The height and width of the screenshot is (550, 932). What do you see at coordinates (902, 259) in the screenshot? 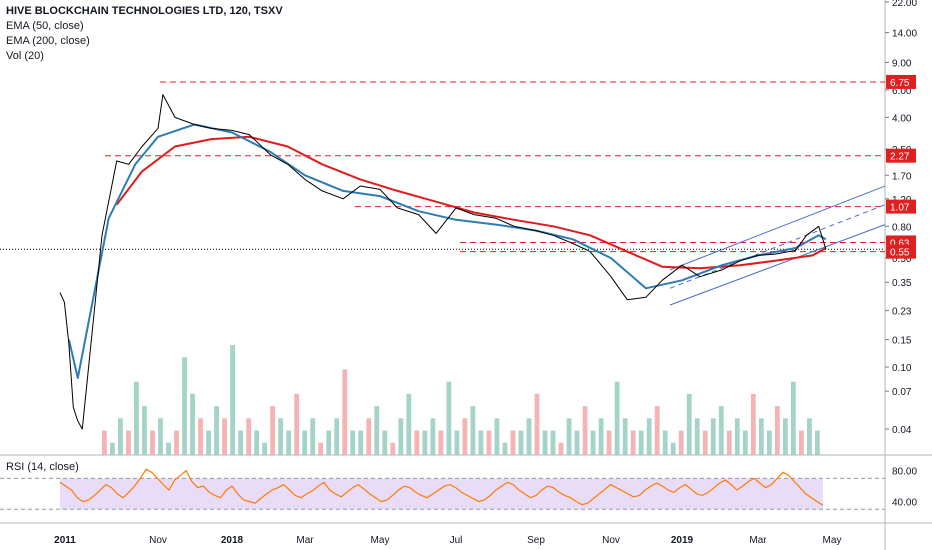
I see `price-tick-label: 0.50` at bounding box center [902, 259].